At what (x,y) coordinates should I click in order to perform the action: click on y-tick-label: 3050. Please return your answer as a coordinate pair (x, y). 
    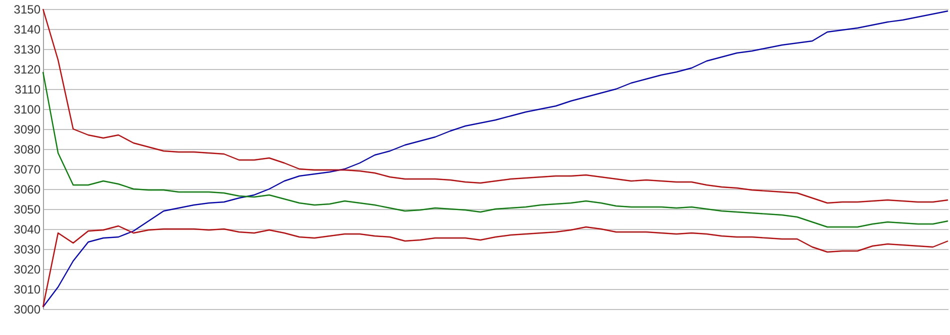
    Looking at the image, I should click on (27, 209).